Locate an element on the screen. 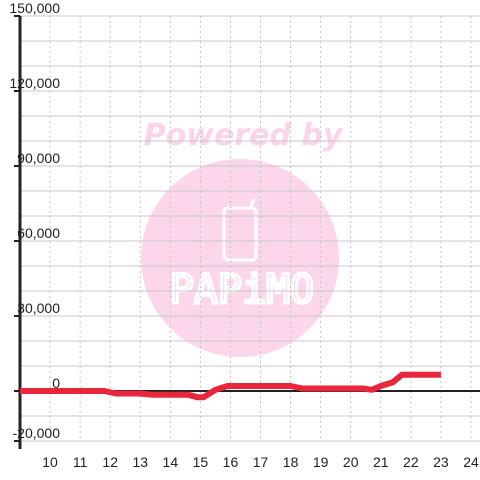 Image resolution: width=480 pixels, height=480 pixels. y-tick-label: 30,000 is located at coordinates (38, 308).